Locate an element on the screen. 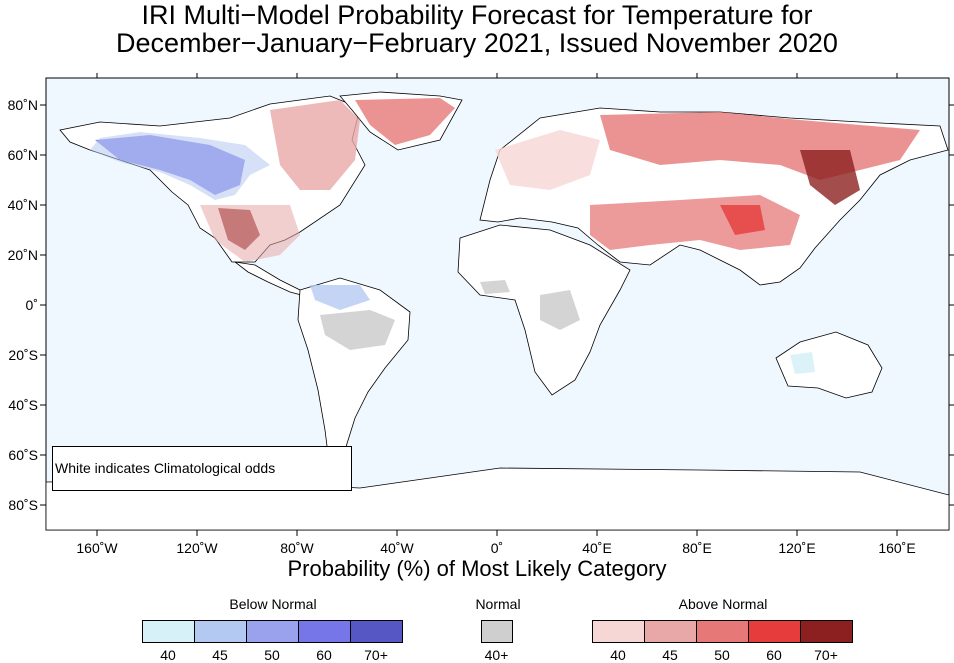 This screenshot has height=663, width=954. above-normal-region-s-us is located at coordinates (250, 233).